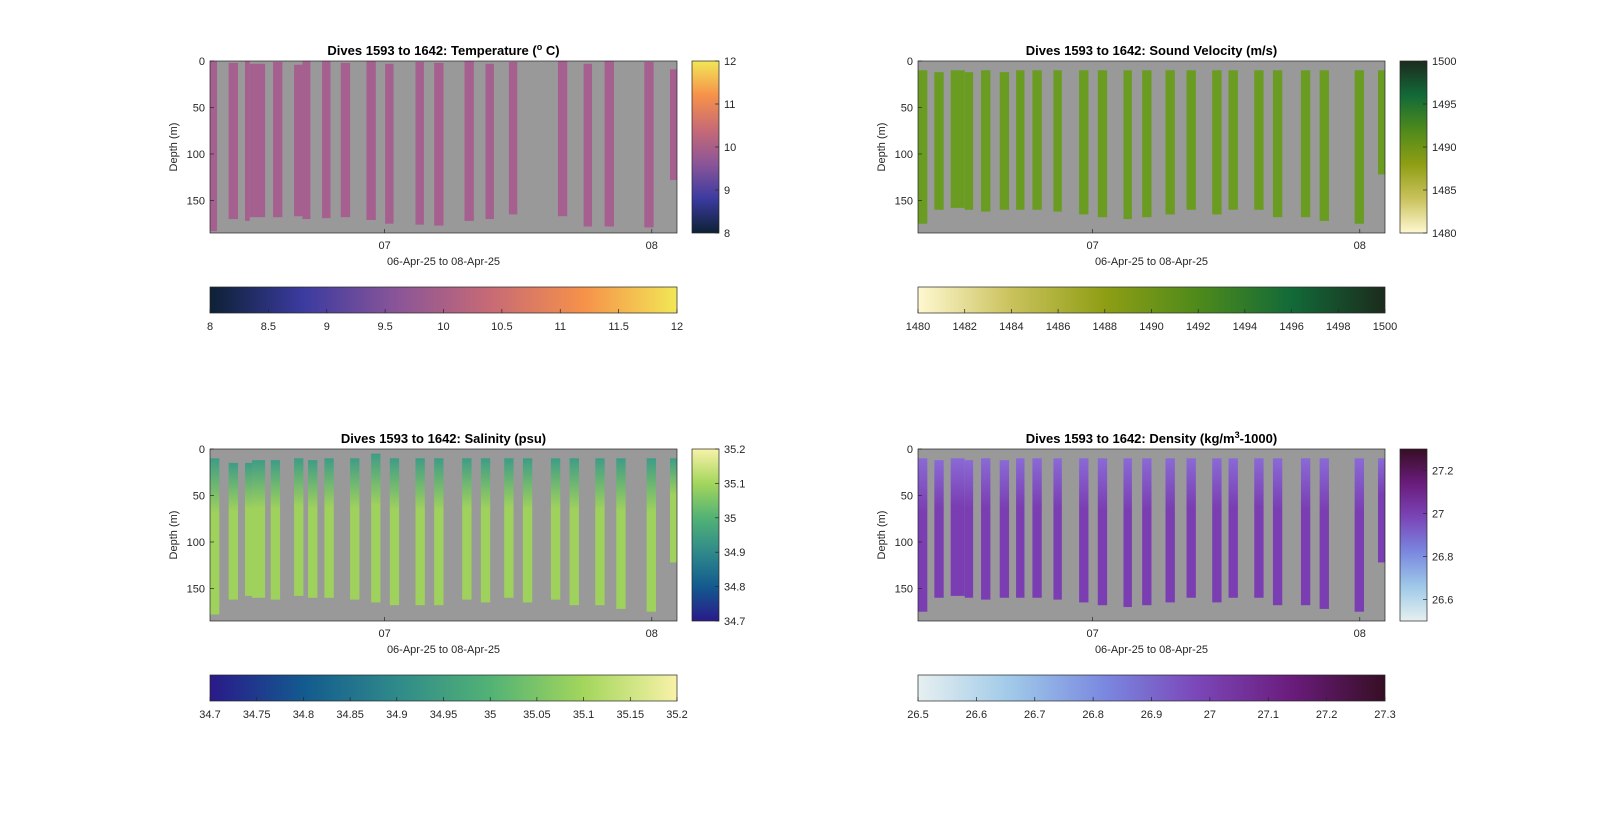  What do you see at coordinates (1385, 327) in the screenshot?
I see `colorbar-tick-label: 1500` at bounding box center [1385, 327].